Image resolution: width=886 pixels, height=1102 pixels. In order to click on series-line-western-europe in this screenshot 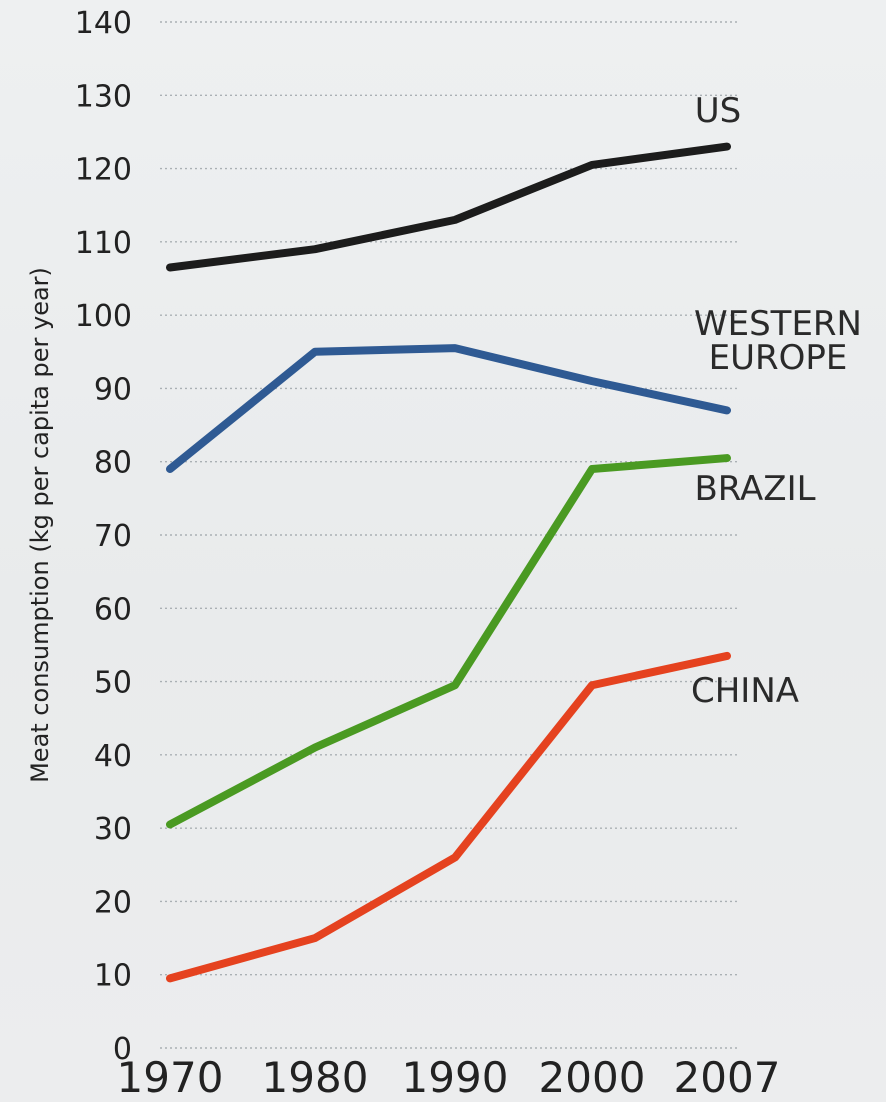, I will do `click(448, 409)`.